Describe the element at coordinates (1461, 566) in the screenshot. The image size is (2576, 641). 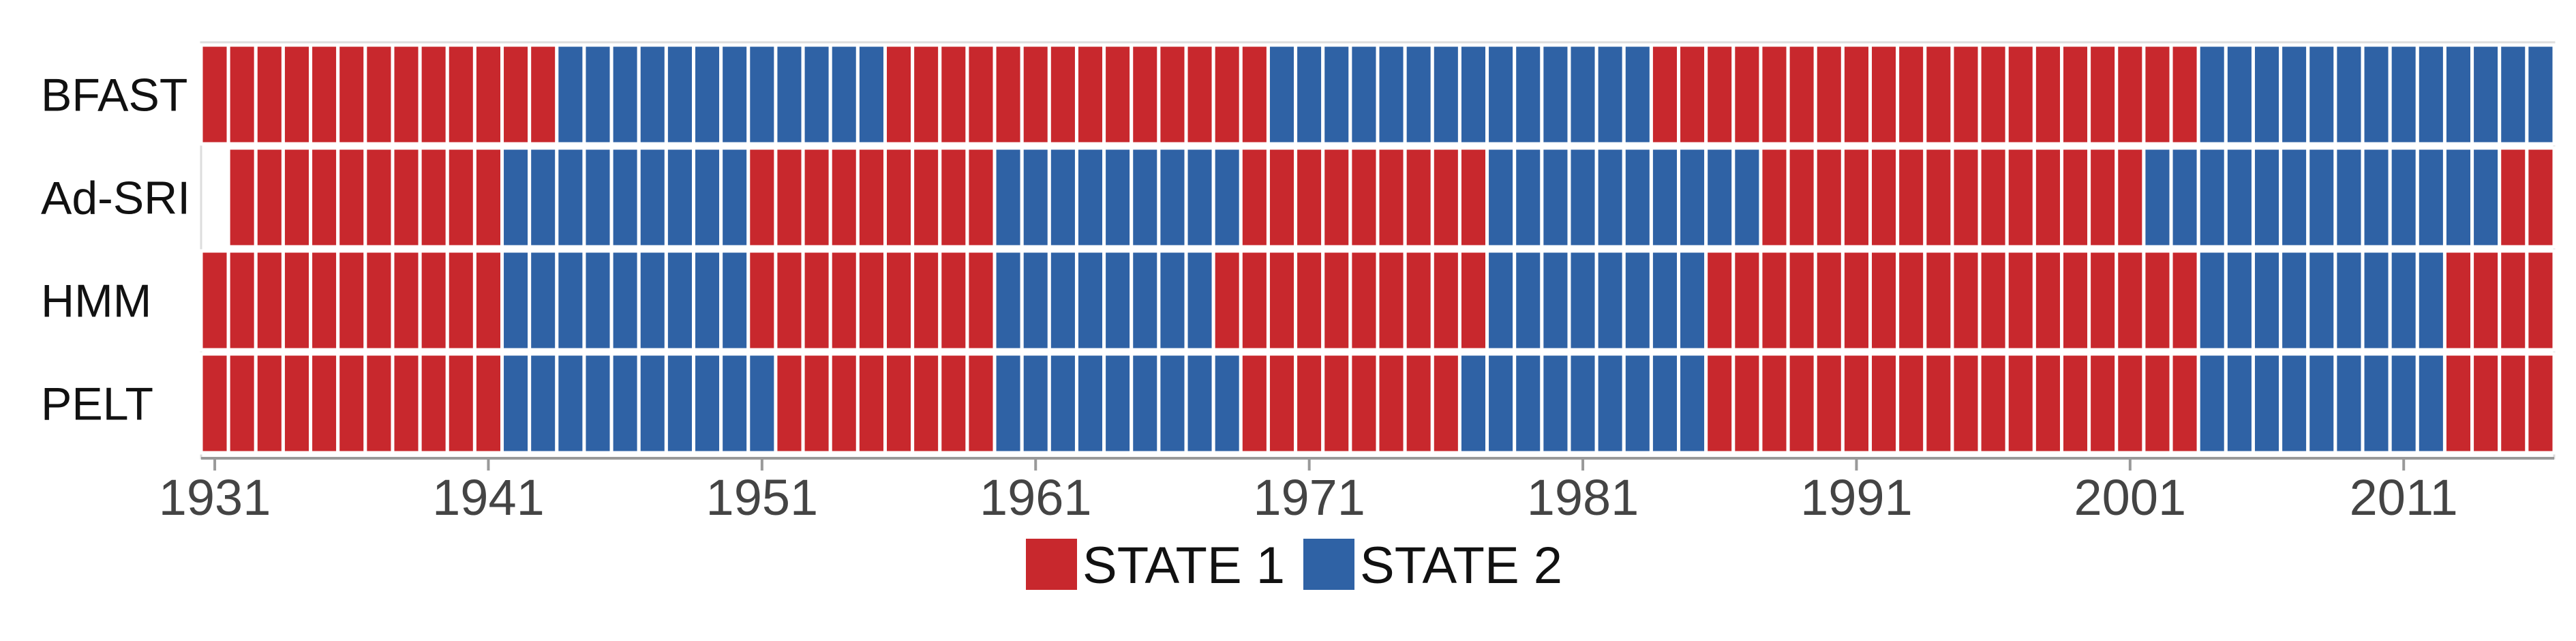
I see `legend-label-state-2: STATE 2` at that location.